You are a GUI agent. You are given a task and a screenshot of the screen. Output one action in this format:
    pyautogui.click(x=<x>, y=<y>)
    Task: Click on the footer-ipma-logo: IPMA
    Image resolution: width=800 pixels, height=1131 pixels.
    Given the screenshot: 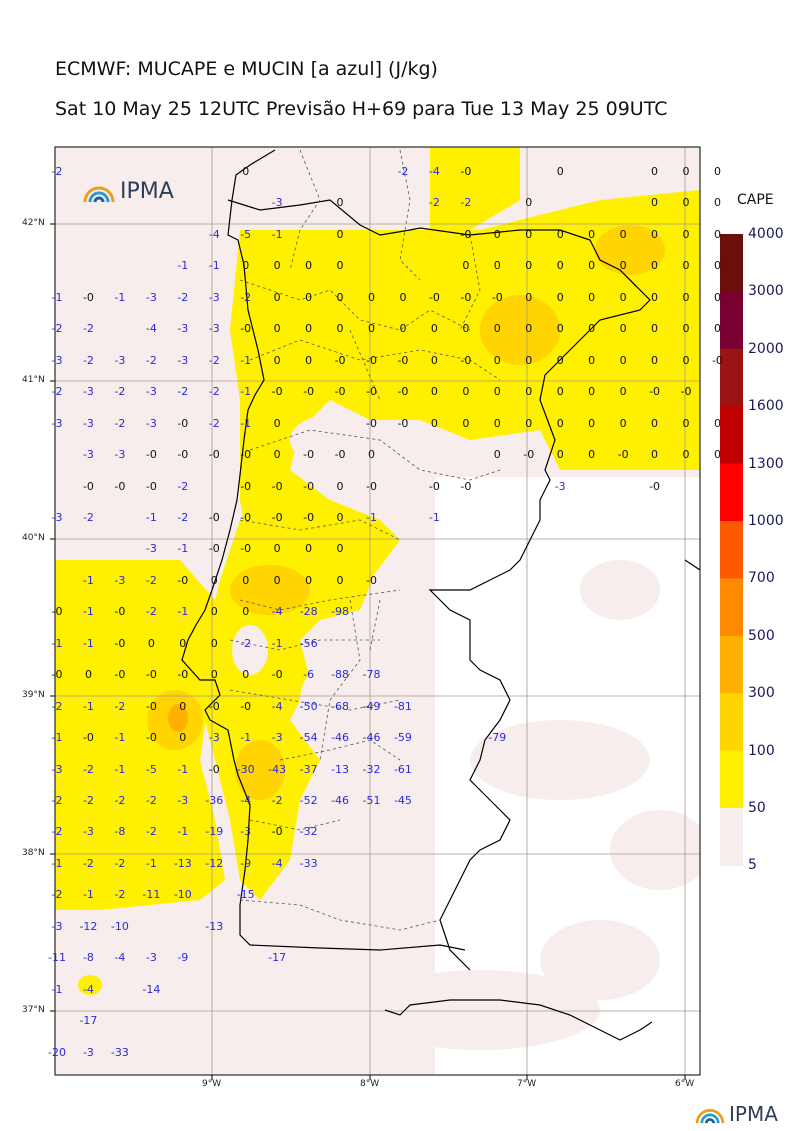 What is the action you would take?
    pyautogui.click(x=736, y=1114)
    